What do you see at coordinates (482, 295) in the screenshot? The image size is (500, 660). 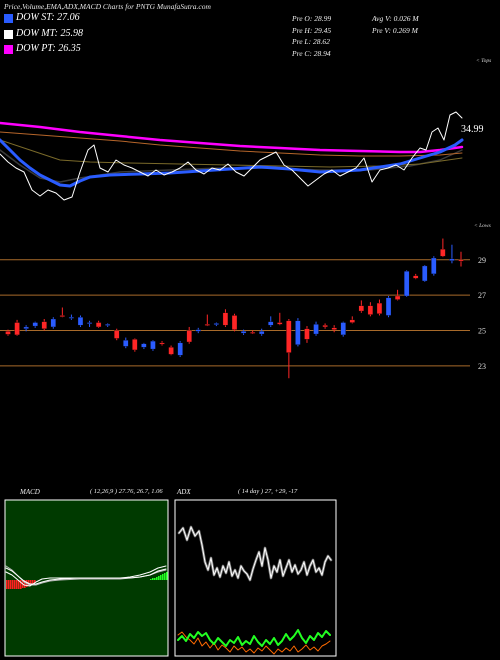 I see `price-tick-label: 27` at bounding box center [482, 295].